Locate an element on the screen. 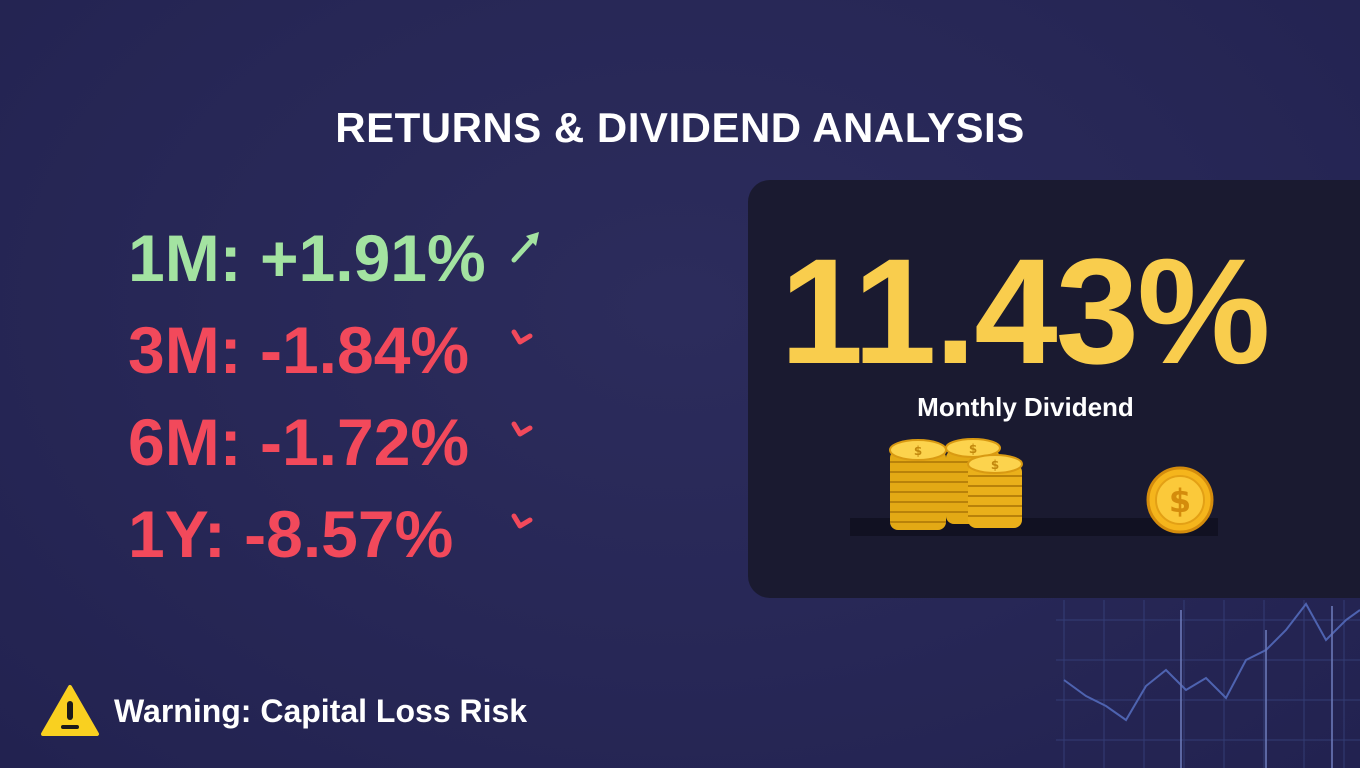  arrow-up-right-icon is located at coordinates (525, 247).